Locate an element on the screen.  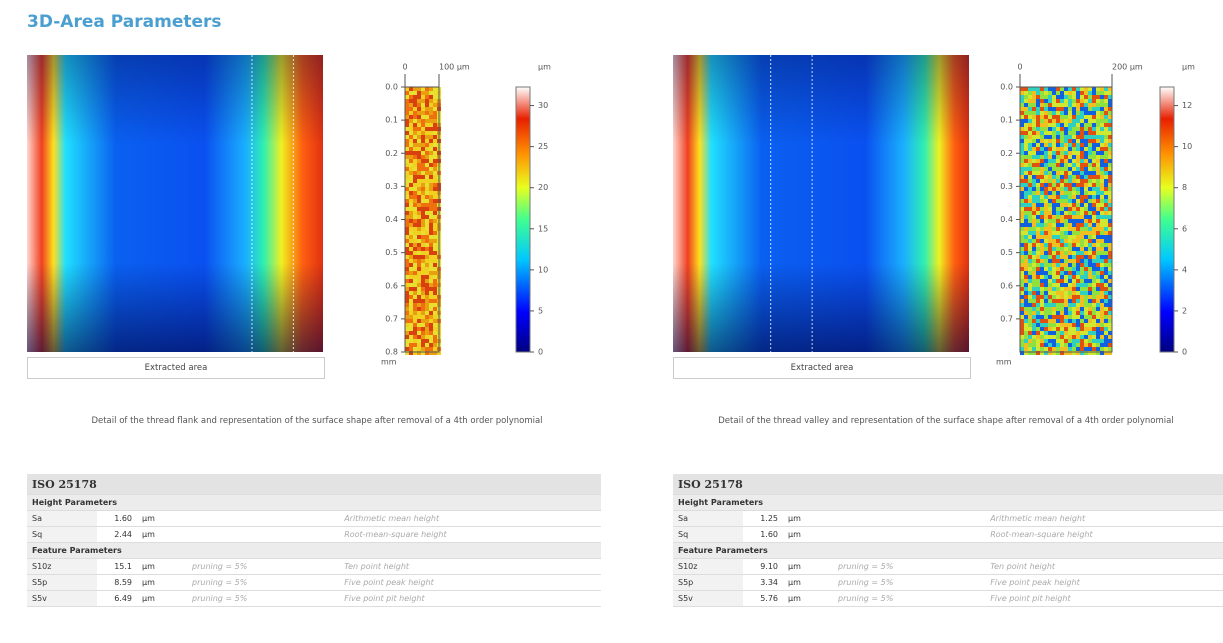
parameter-value: 3.34 is located at coordinates (763, 582).